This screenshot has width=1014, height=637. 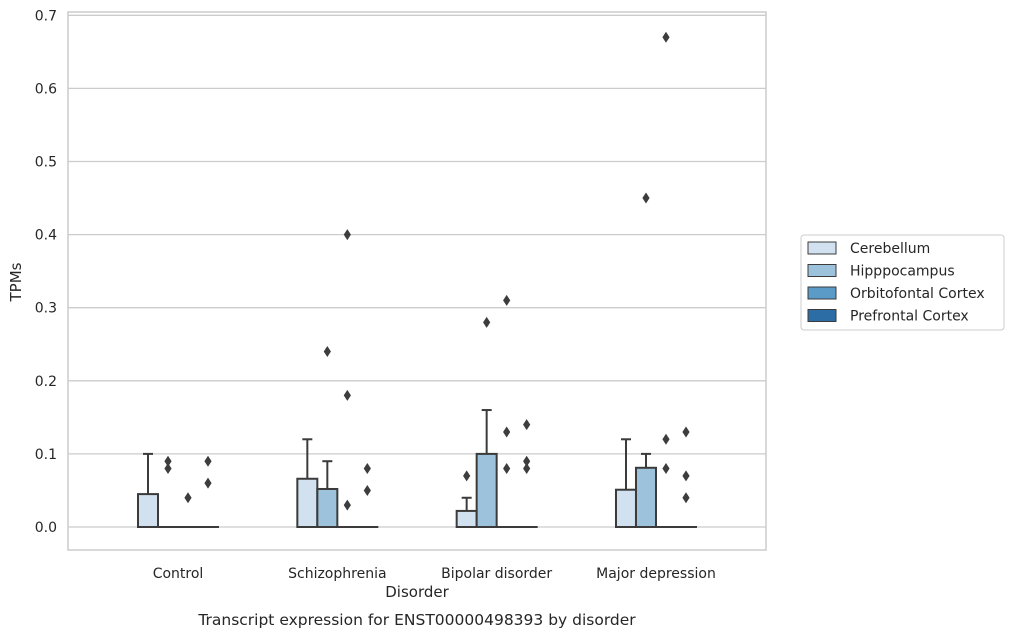 I want to click on legend-item: Cerebellum, so click(x=868, y=249).